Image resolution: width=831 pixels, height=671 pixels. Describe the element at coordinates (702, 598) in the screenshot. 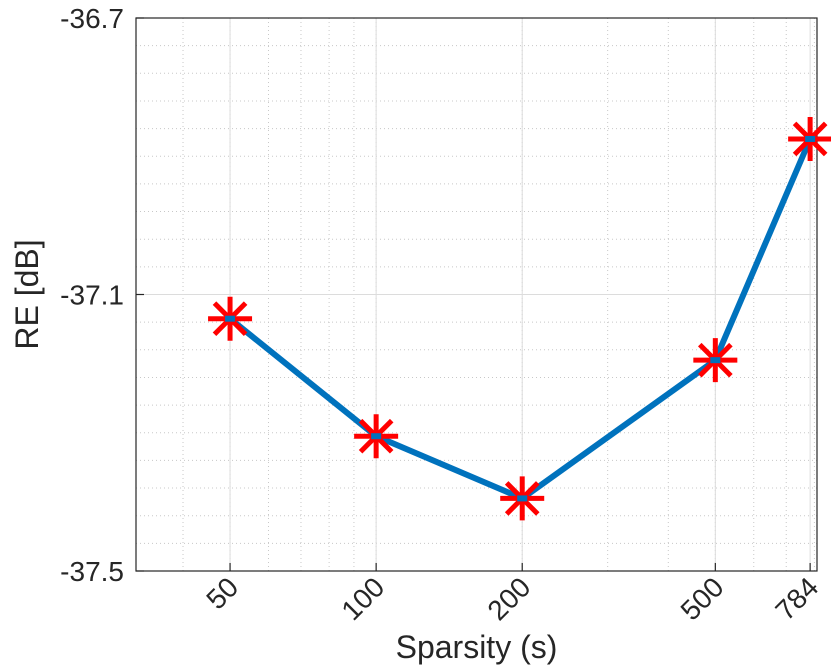

I see `x-tick-label: 500` at that location.